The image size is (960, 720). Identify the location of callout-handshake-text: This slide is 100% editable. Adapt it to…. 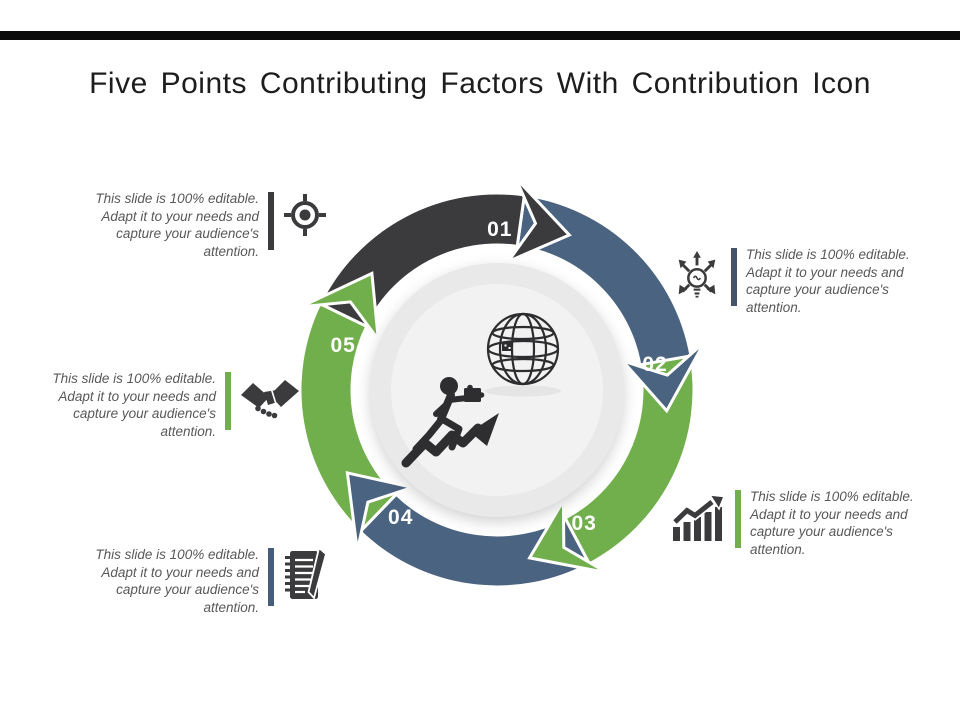
(134, 405).